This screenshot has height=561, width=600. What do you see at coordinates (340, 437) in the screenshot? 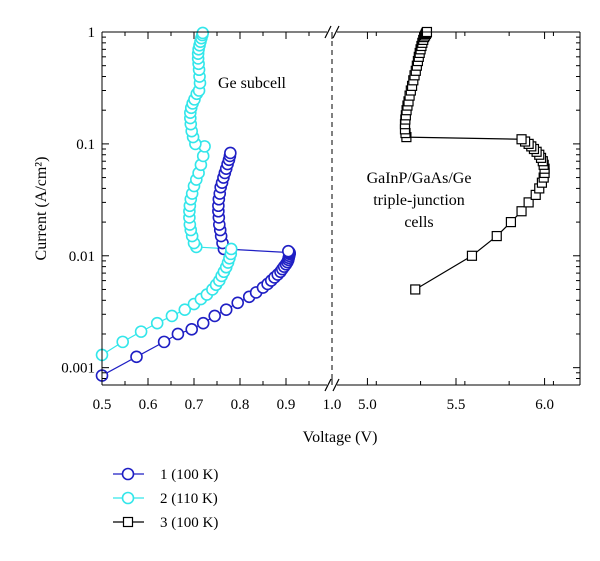
I see `x-axis-title: Voltage (V)` at bounding box center [340, 437].